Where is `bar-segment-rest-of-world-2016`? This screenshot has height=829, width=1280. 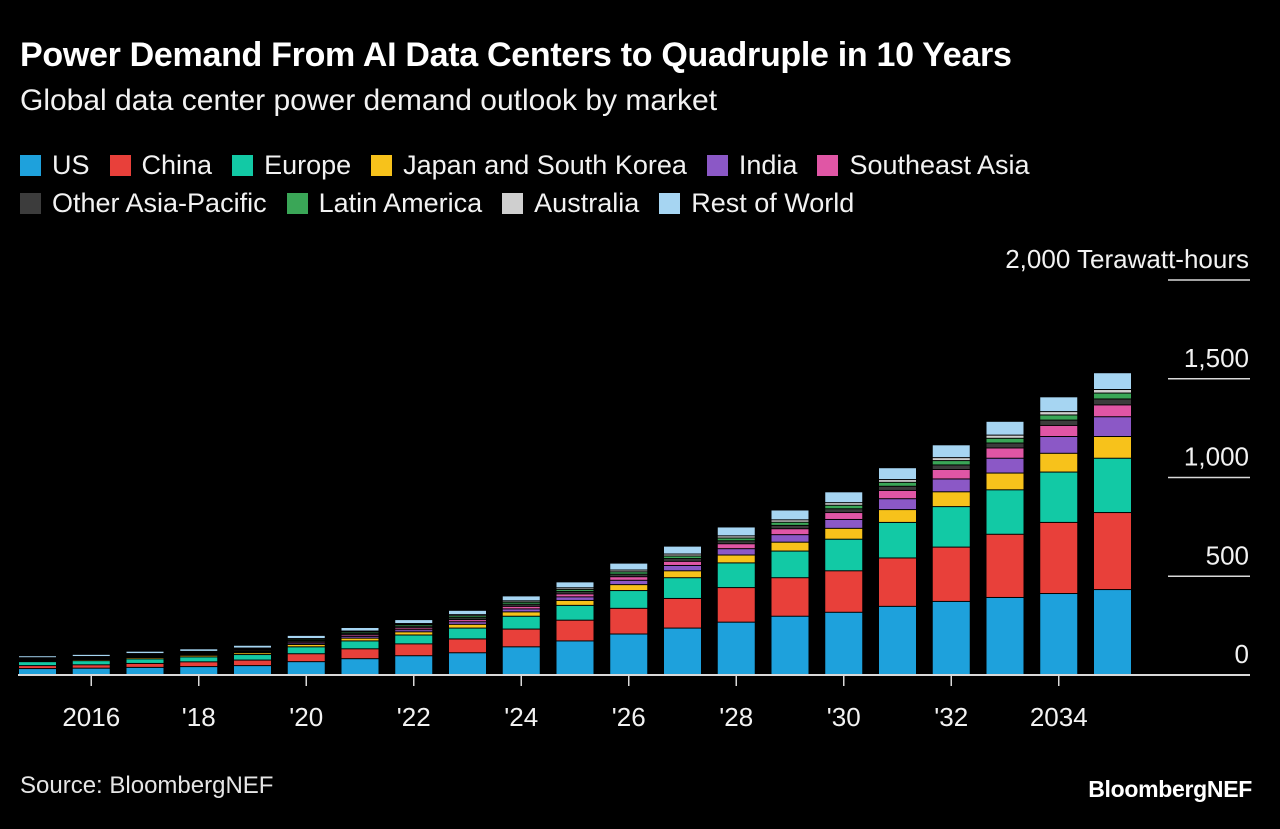
bar-segment-rest-of-world-2016 is located at coordinates (91, 655).